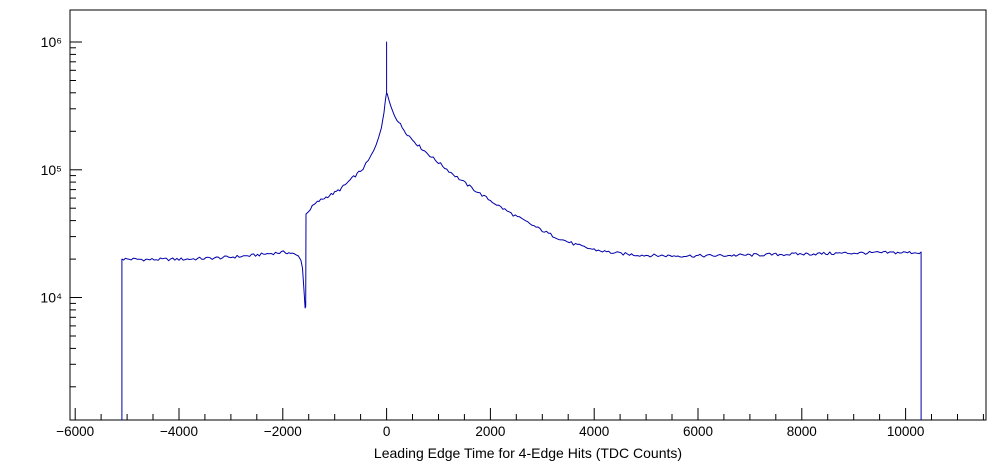 The height and width of the screenshot is (472, 996). What do you see at coordinates (490, 431) in the screenshot?
I see `x-tick-label: 2000` at bounding box center [490, 431].